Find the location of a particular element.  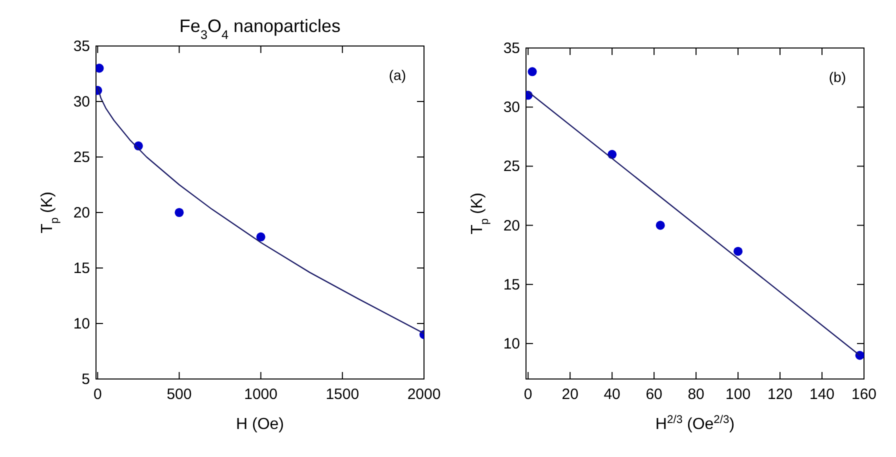

x-tick-label: 1000 is located at coordinates (261, 394).